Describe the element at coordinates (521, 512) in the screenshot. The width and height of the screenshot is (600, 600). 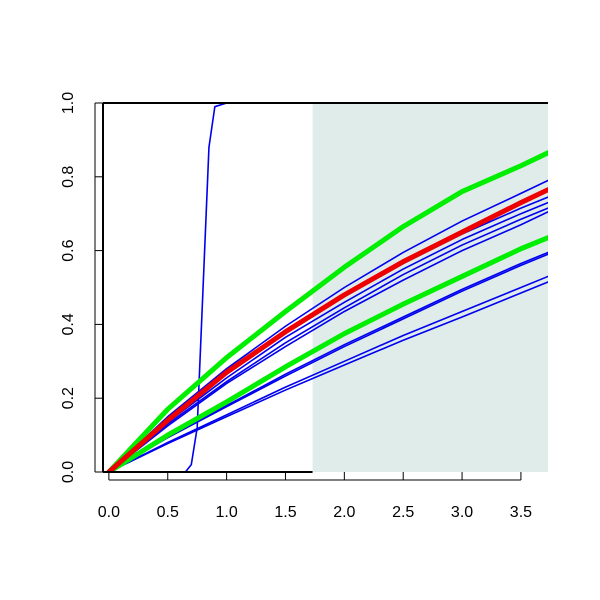
I see `x-tick-label: 3.5` at that location.